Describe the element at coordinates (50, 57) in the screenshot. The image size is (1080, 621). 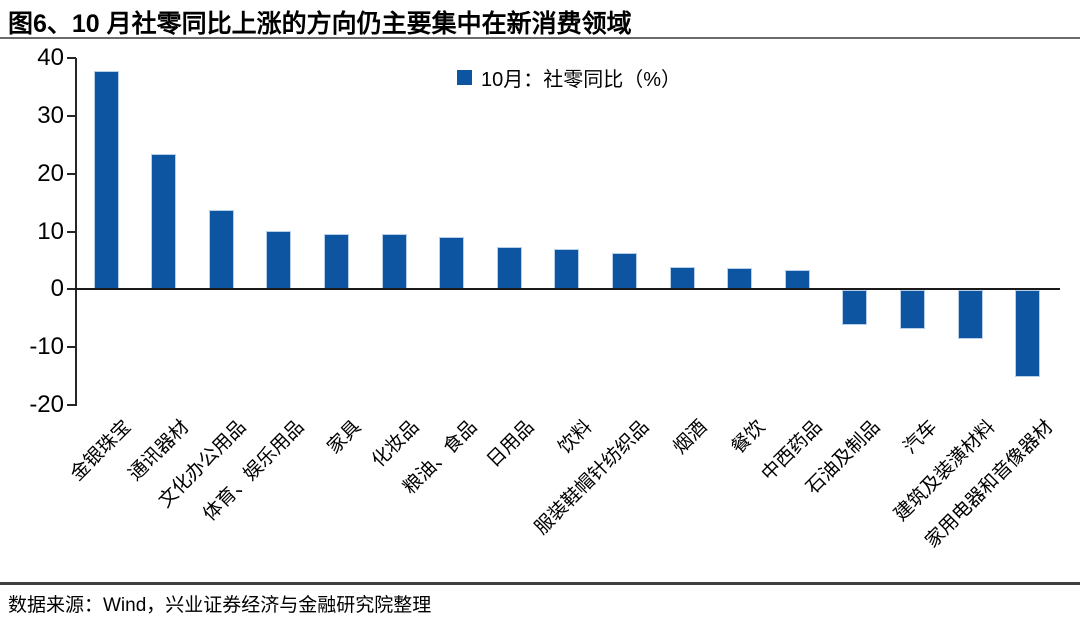
I see `y-tick-label: 40` at that location.